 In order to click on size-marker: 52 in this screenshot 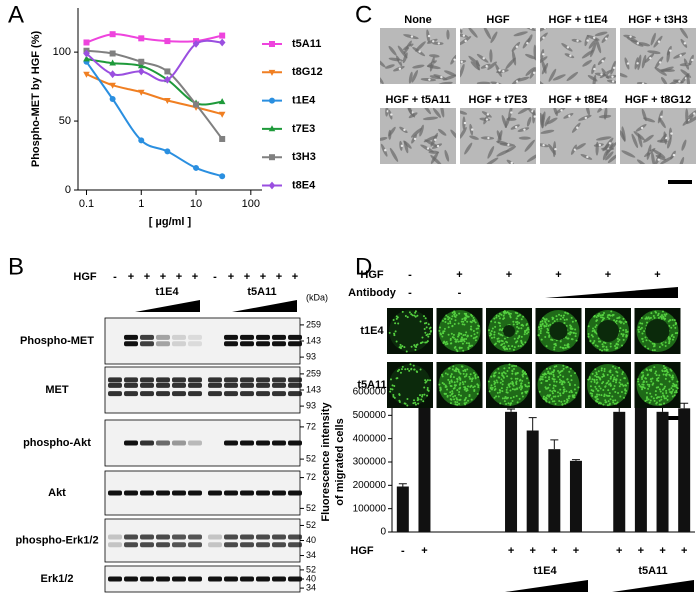, I will do `click(311, 508)`.